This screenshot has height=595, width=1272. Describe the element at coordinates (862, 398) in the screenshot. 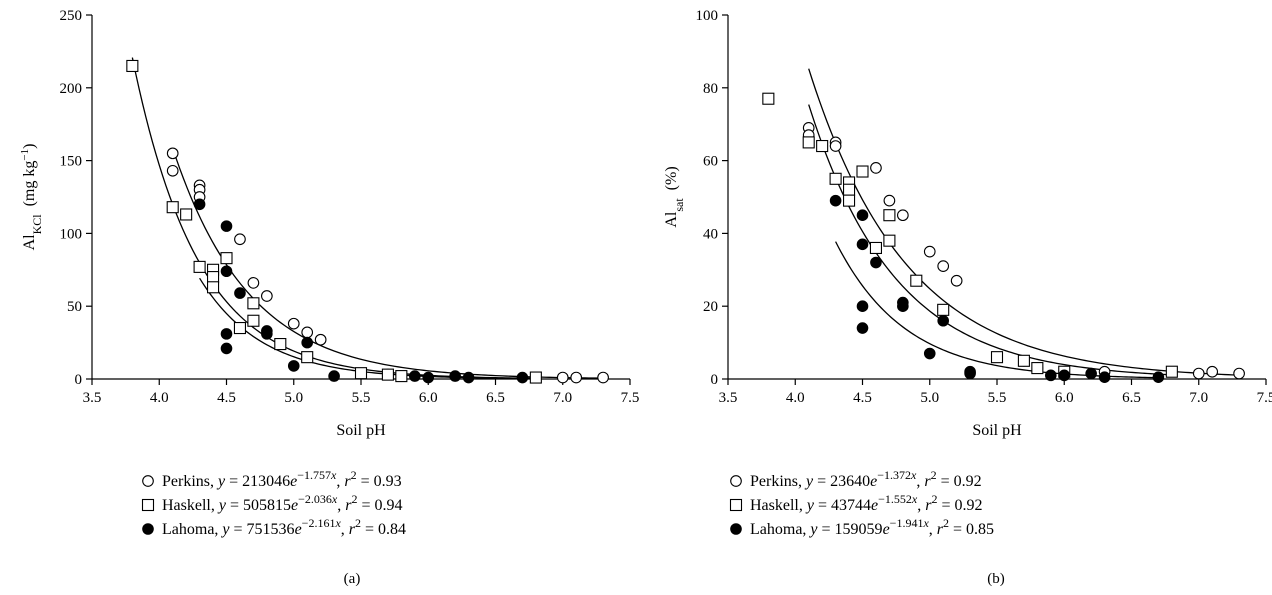

I see `x-tick-label: 4.5` at that location.